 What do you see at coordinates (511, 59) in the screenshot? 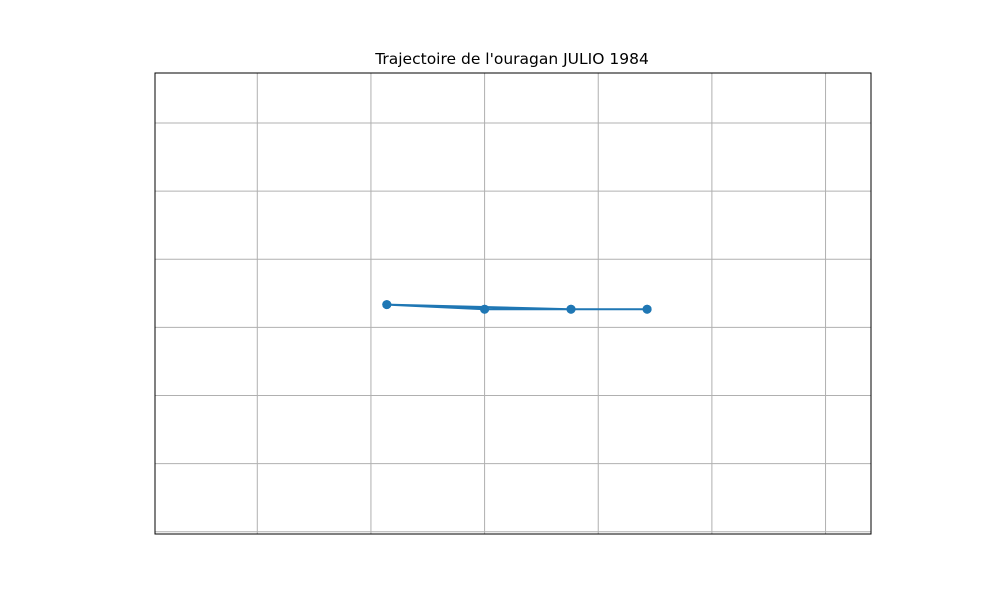
I see `chart-title: Trajectoire de l'ouragan JULIO 1984` at bounding box center [511, 59].